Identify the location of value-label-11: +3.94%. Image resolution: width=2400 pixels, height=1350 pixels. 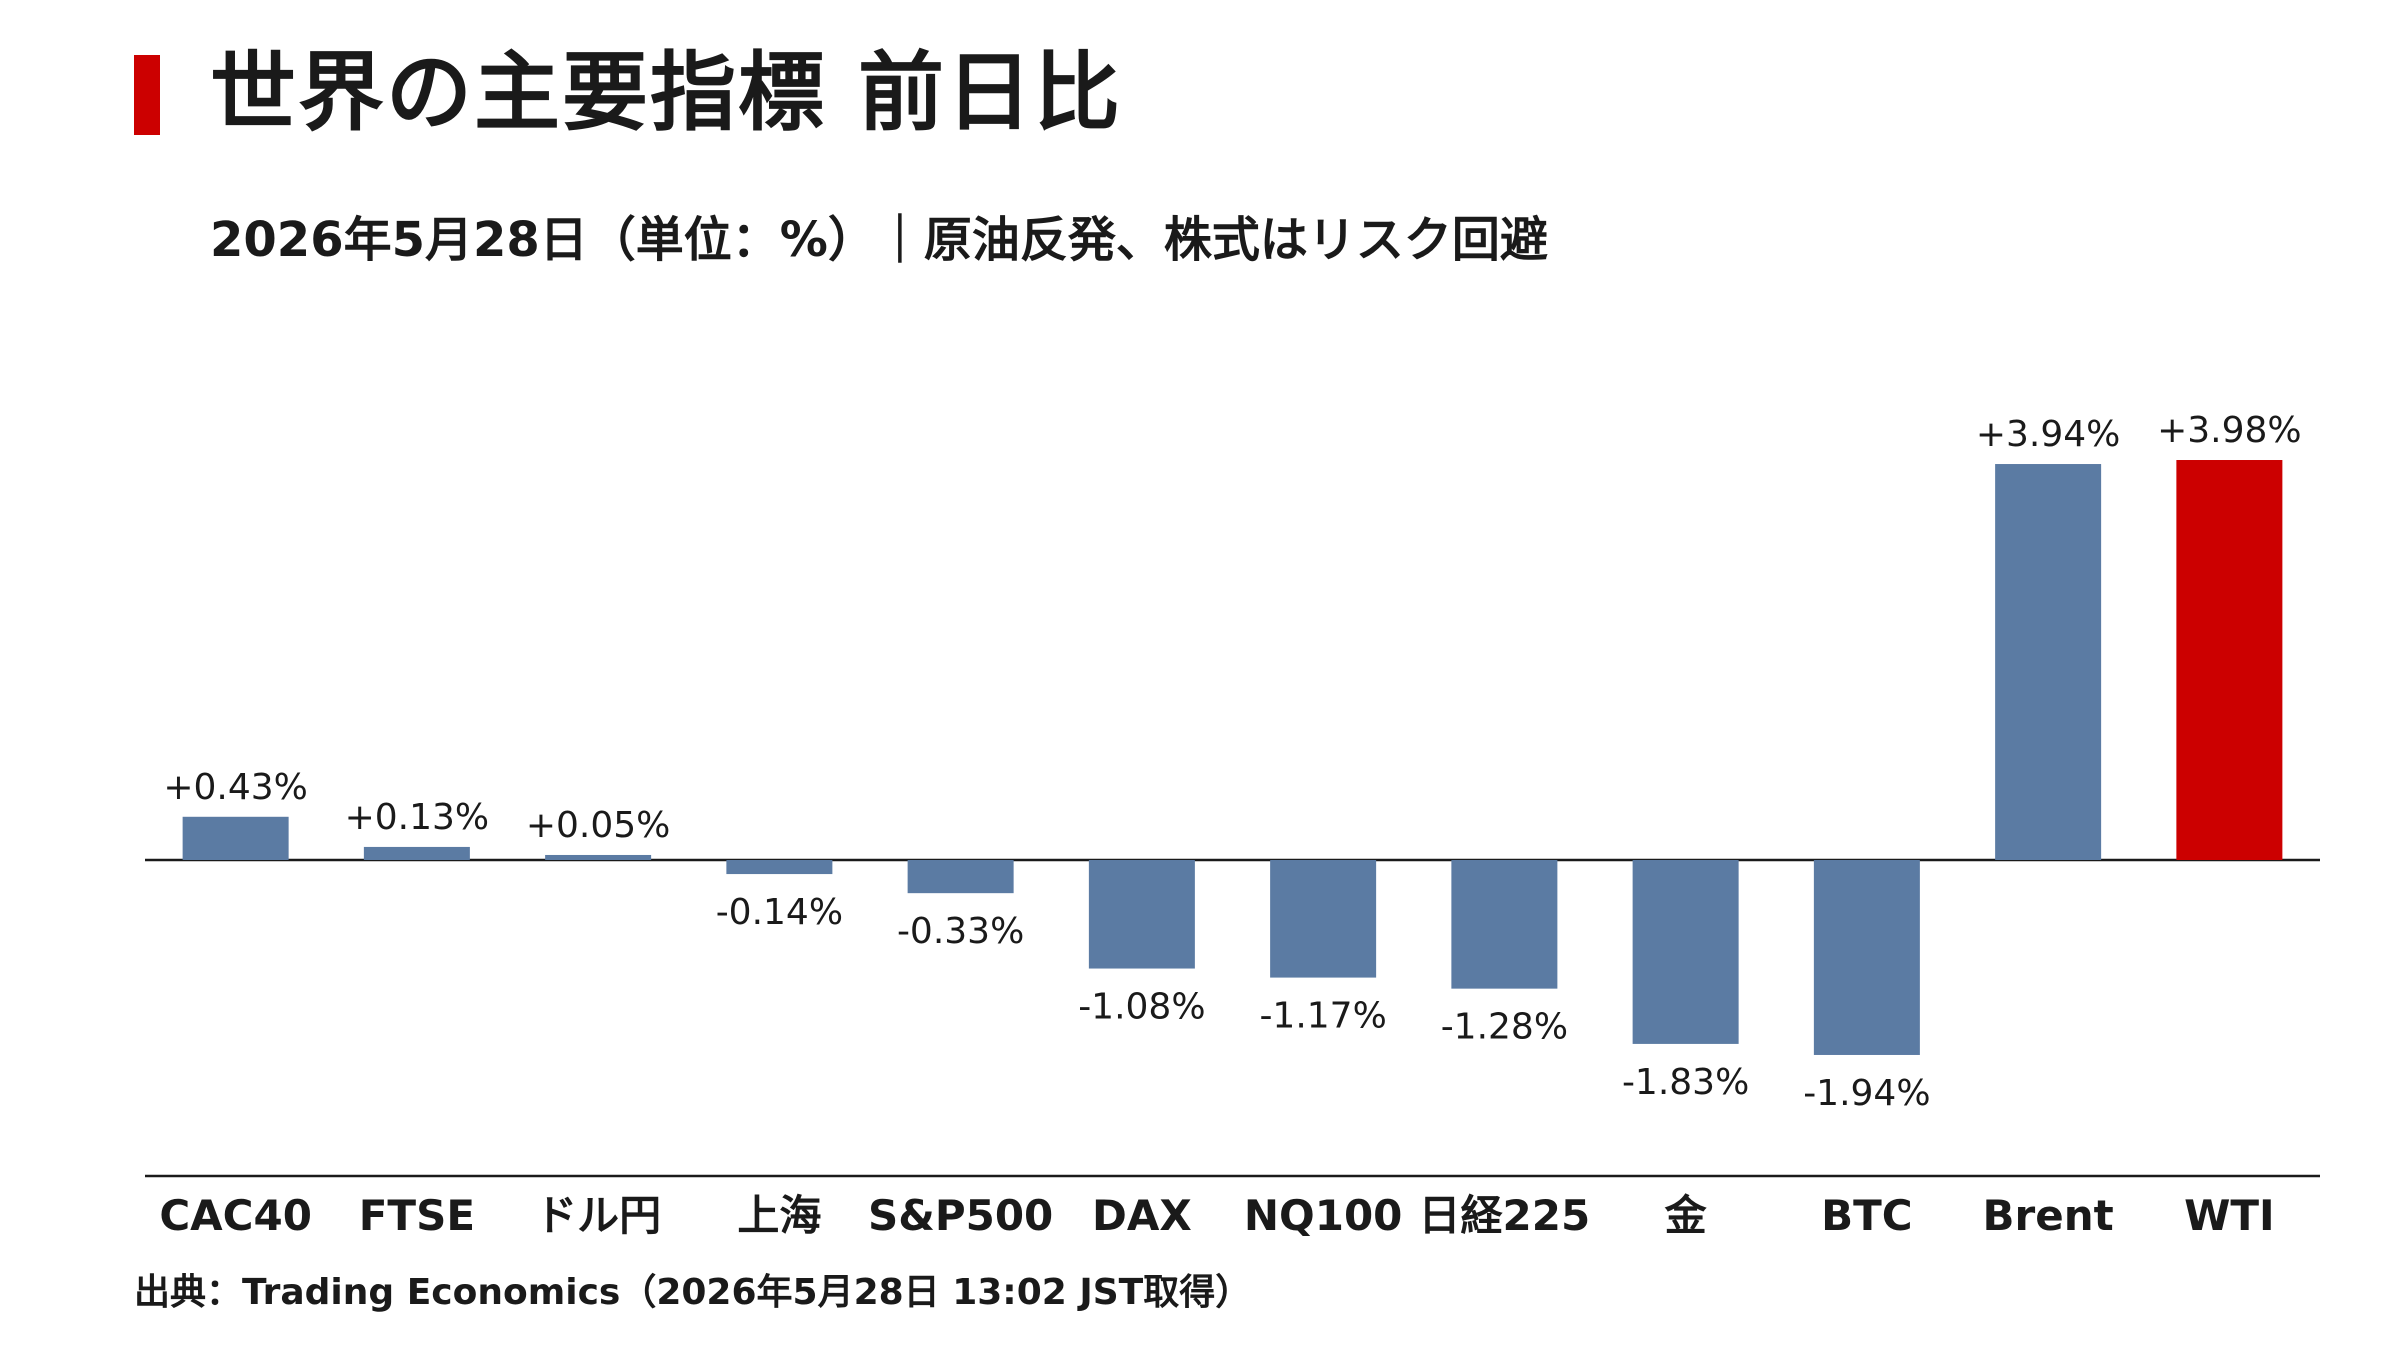
(2048, 434).